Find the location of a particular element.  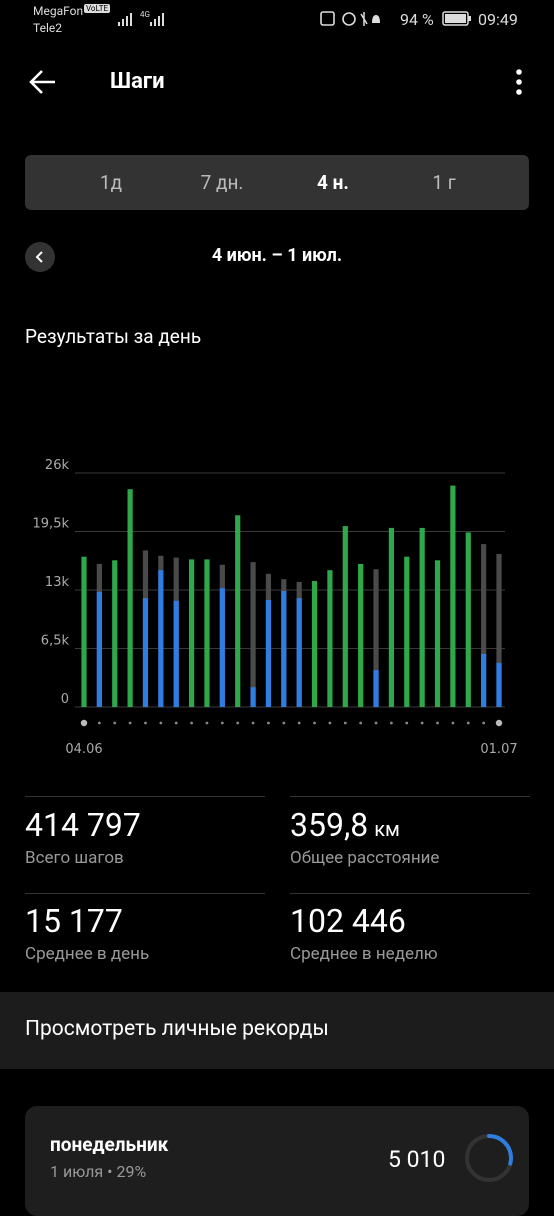

stat-label: Всего шагов is located at coordinates (74, 858).